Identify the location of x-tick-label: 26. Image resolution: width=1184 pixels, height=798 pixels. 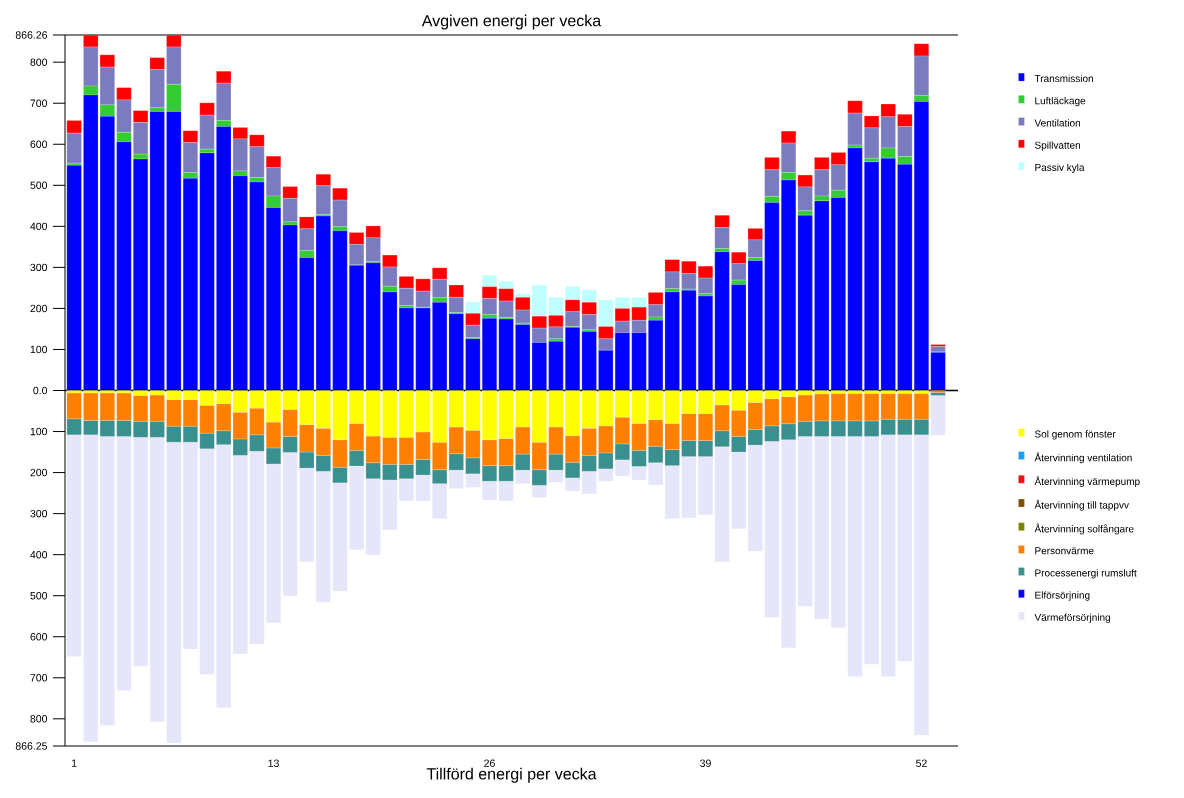
(489, 763).